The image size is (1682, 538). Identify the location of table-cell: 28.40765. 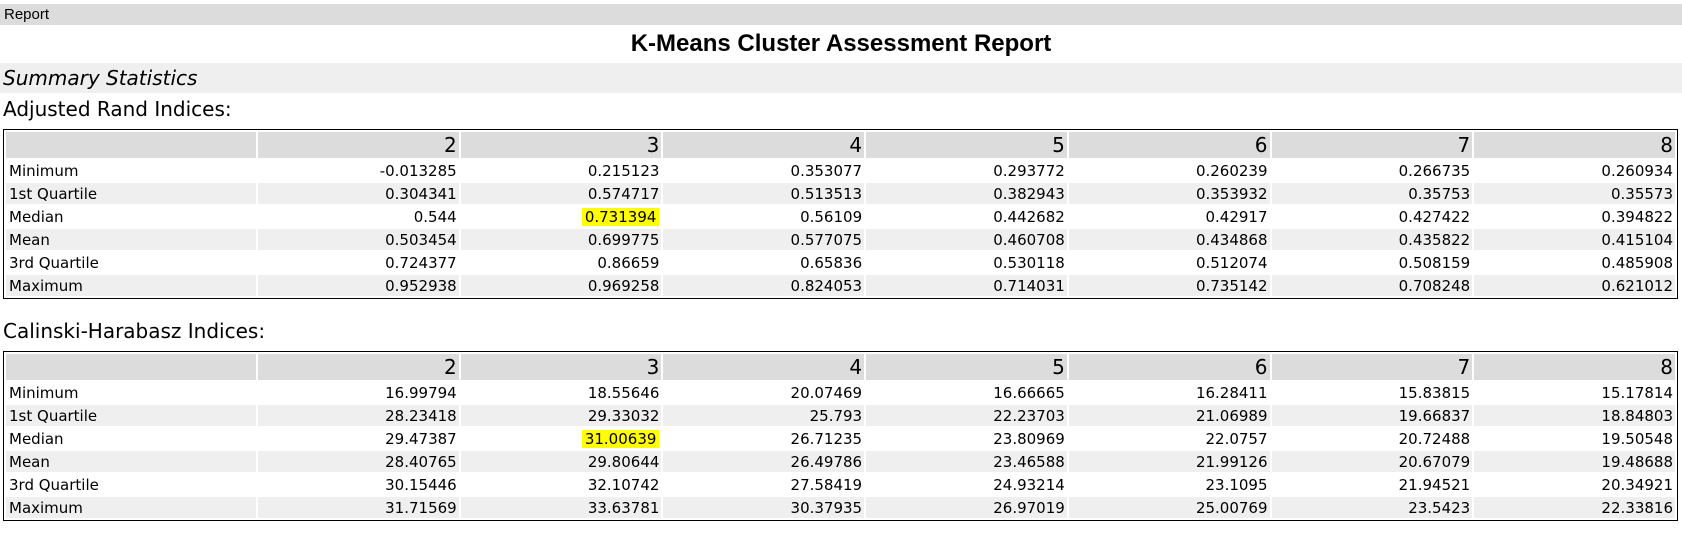
(358, 461).